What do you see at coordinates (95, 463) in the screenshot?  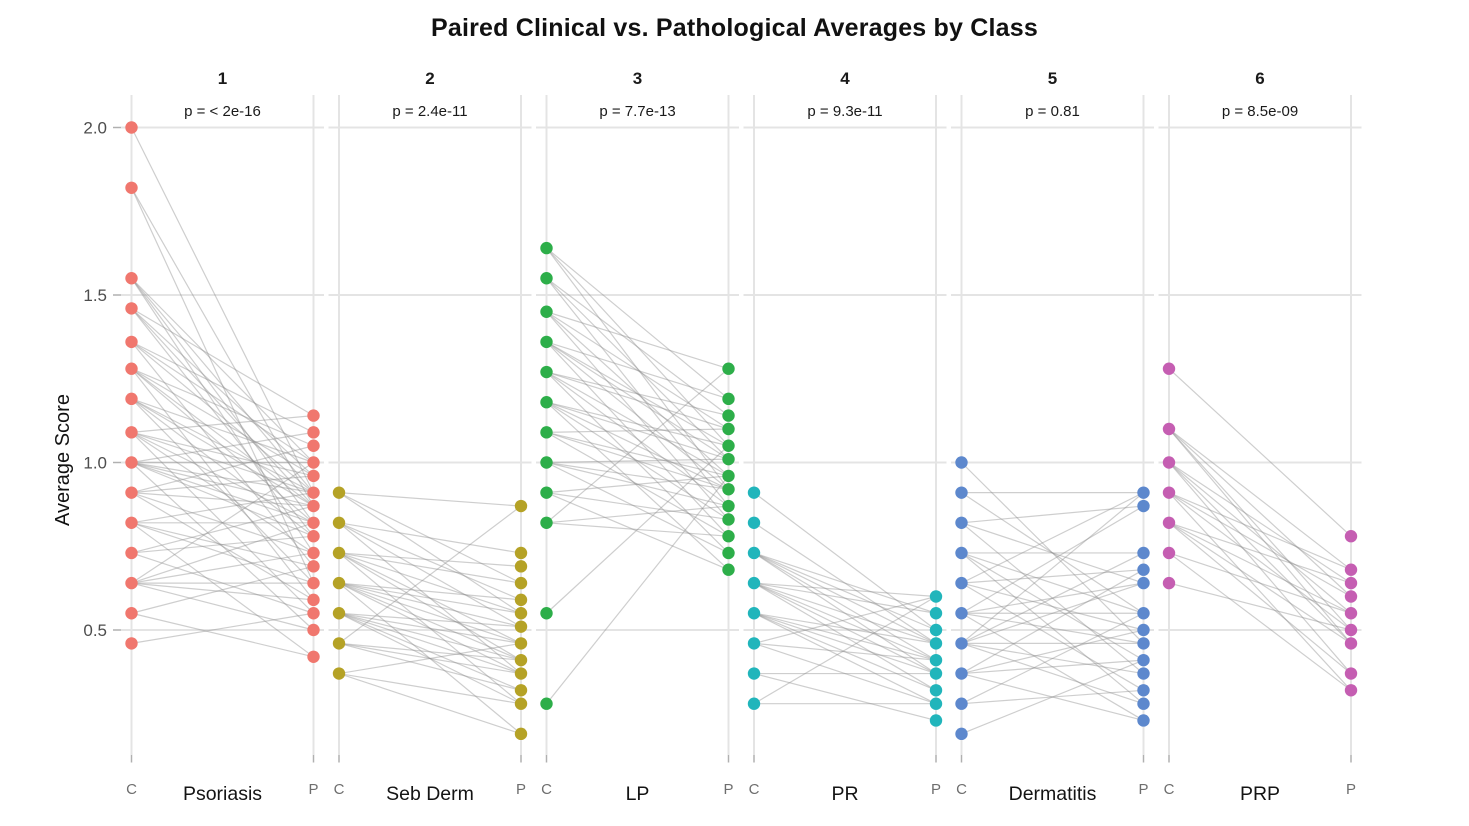 I see `y-tick-label: 1.0` at bounding box center [95, 463].